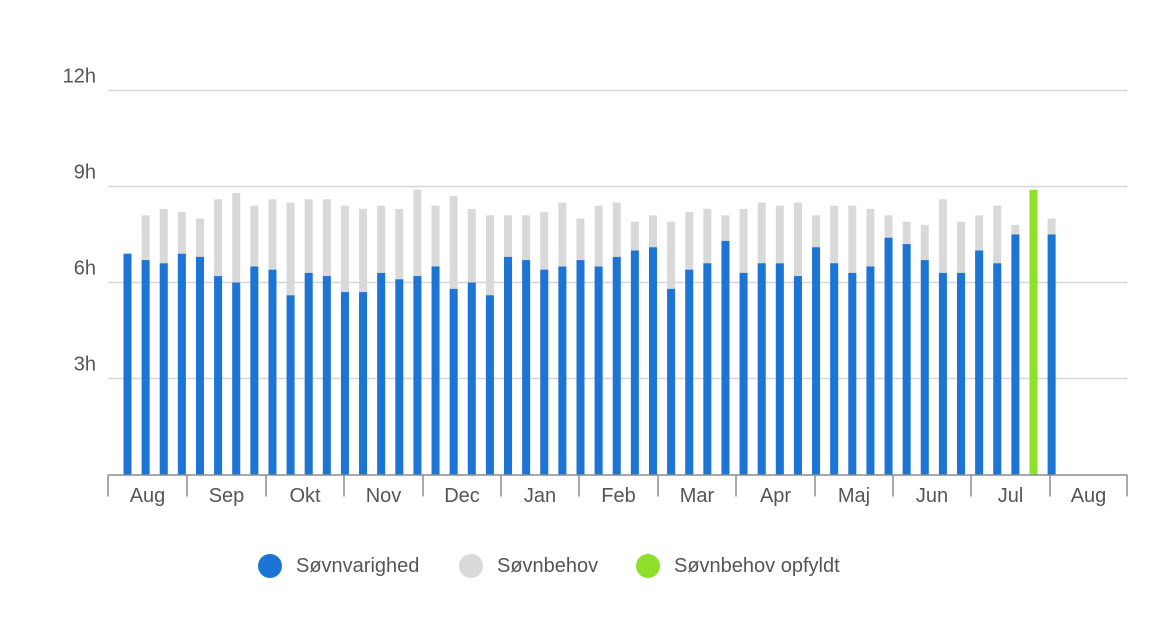 The width and height of the screenshot is (1175, 633). What do you see at coordinates (227, 496) in the screenshot?
I see `x-tick-label: Sep` at bounding box center [227, 496].